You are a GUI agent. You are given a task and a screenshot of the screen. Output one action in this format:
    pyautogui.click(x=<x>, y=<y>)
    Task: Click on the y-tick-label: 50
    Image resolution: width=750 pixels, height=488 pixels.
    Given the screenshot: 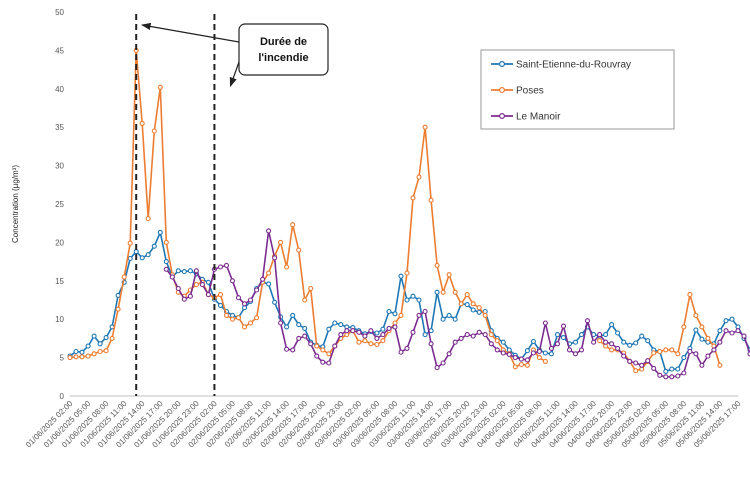 What is the action you would take?
    pyautogui.click(x=59, y=12)
    